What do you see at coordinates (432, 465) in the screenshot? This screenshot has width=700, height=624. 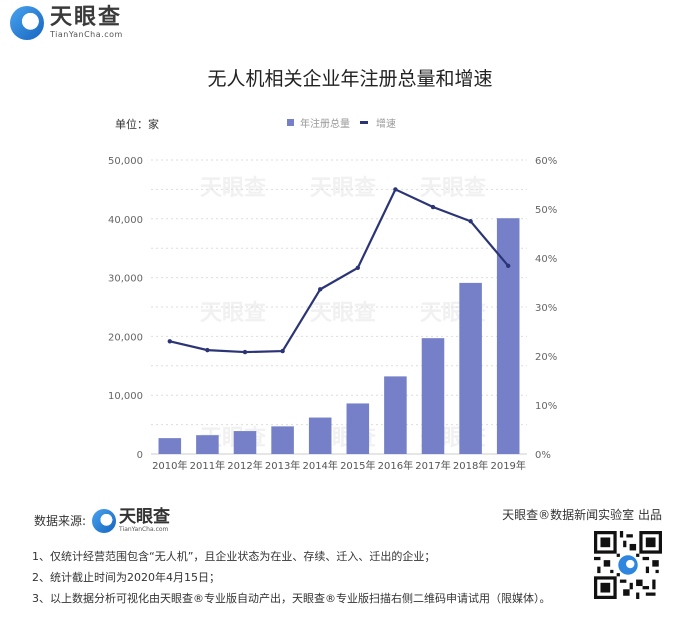 I see `x-tick-label: 2017年` at bounding box center [432, 465].